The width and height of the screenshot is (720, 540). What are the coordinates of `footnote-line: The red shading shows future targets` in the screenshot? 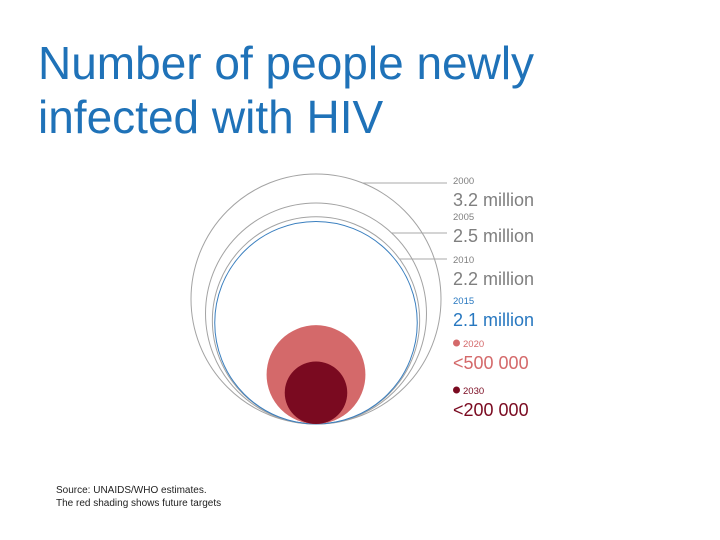 It's located at (139, 503).